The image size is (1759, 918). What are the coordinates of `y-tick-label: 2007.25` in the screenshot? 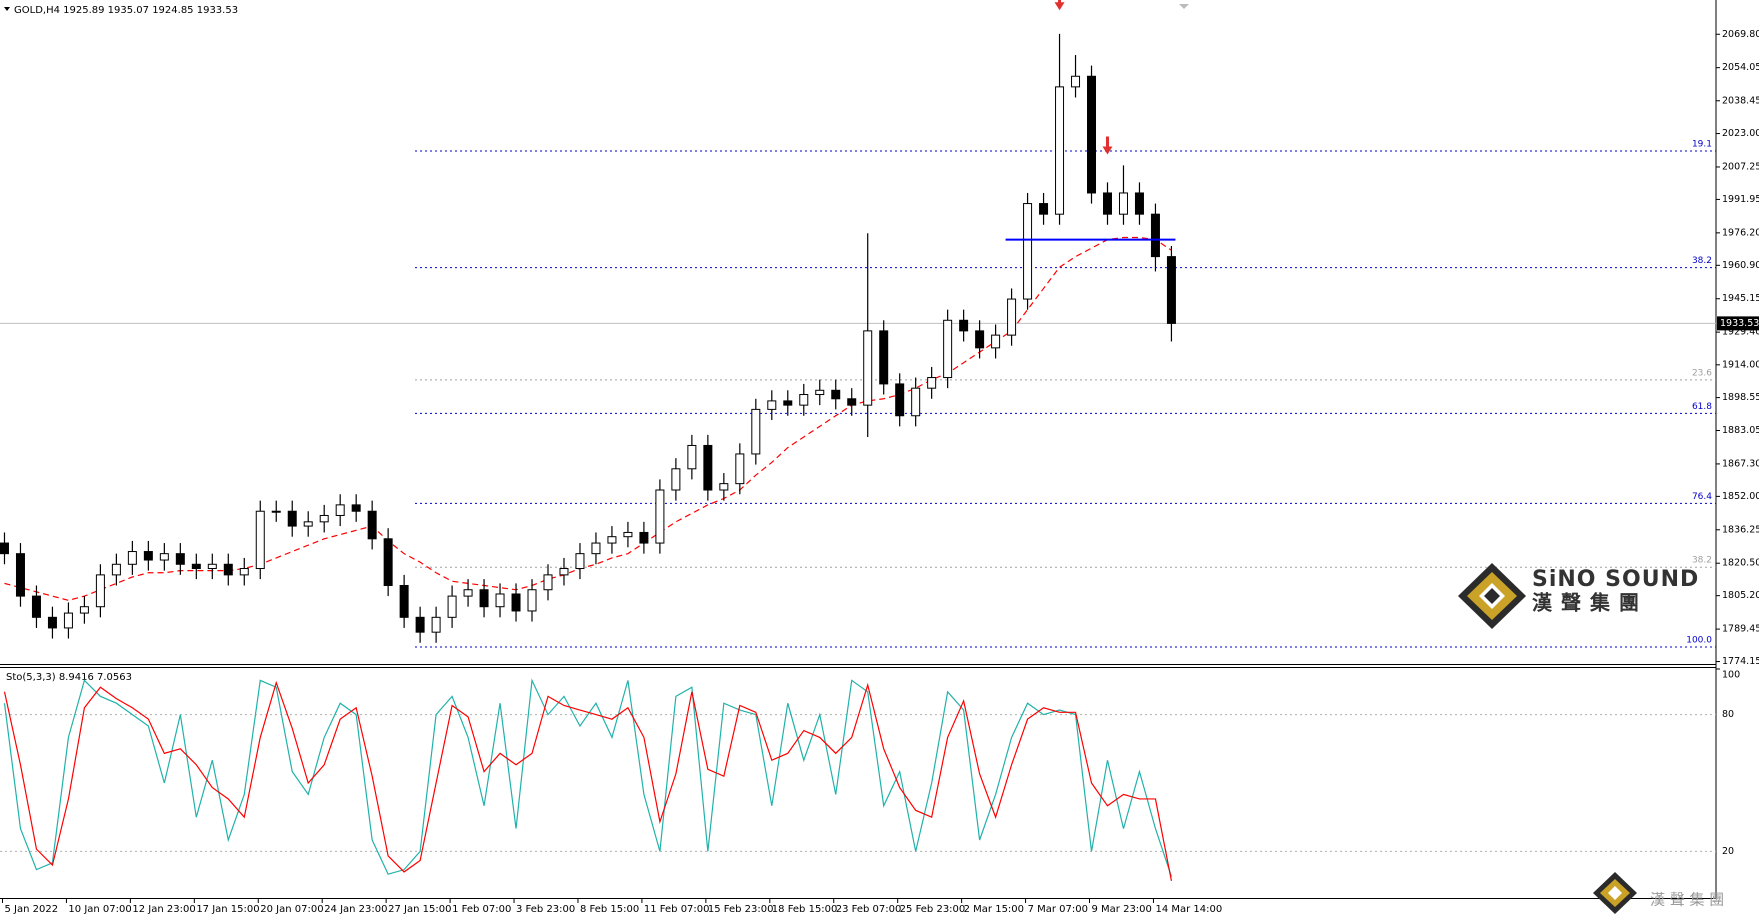 It's located at (1740, 166).